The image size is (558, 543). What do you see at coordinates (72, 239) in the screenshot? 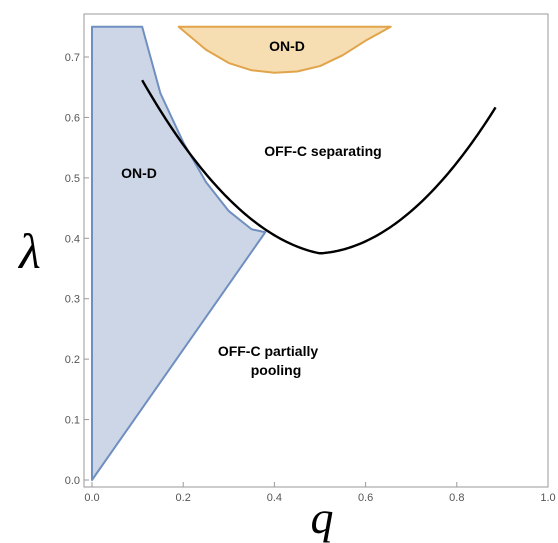
I see `y-tick-label: 0.4` at bounding box center [72, 239].